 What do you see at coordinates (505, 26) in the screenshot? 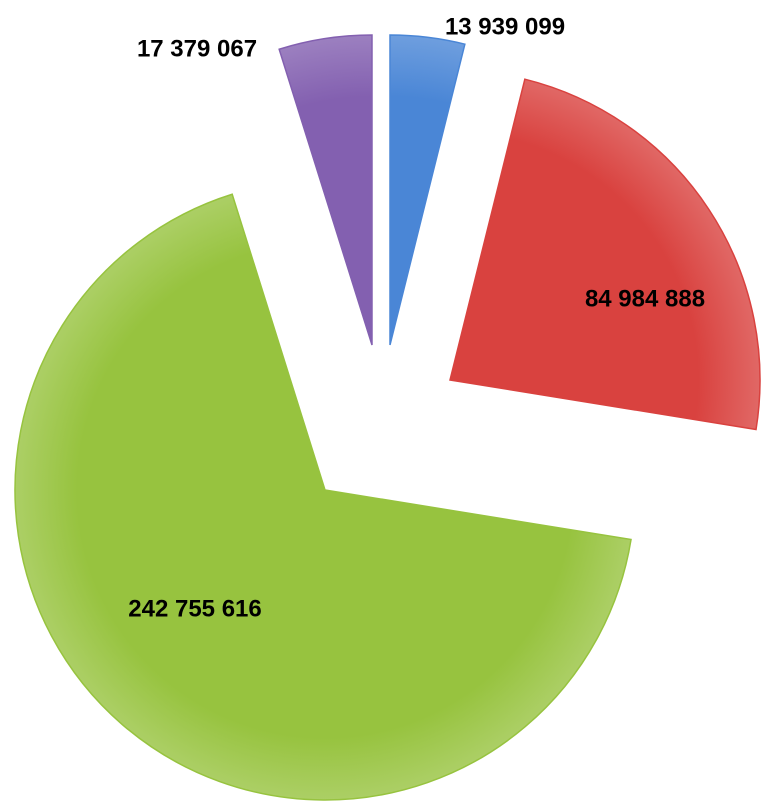
I see `data-label: 13 939 099` at bounding box center [505, 26].